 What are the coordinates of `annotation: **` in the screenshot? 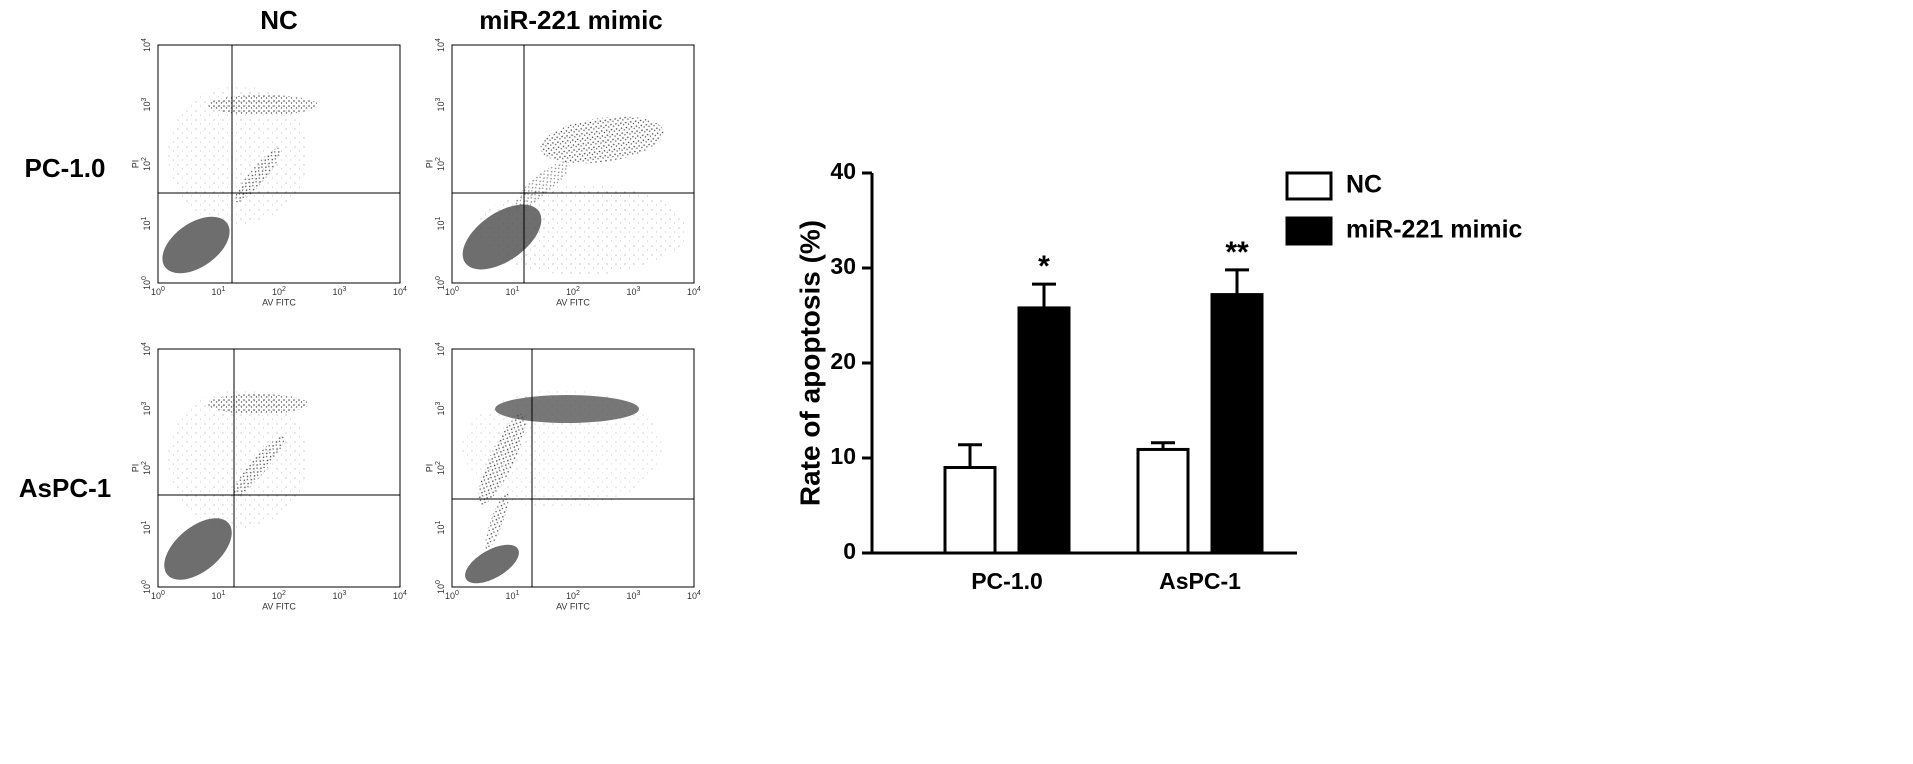 It's located at (1237, 252).